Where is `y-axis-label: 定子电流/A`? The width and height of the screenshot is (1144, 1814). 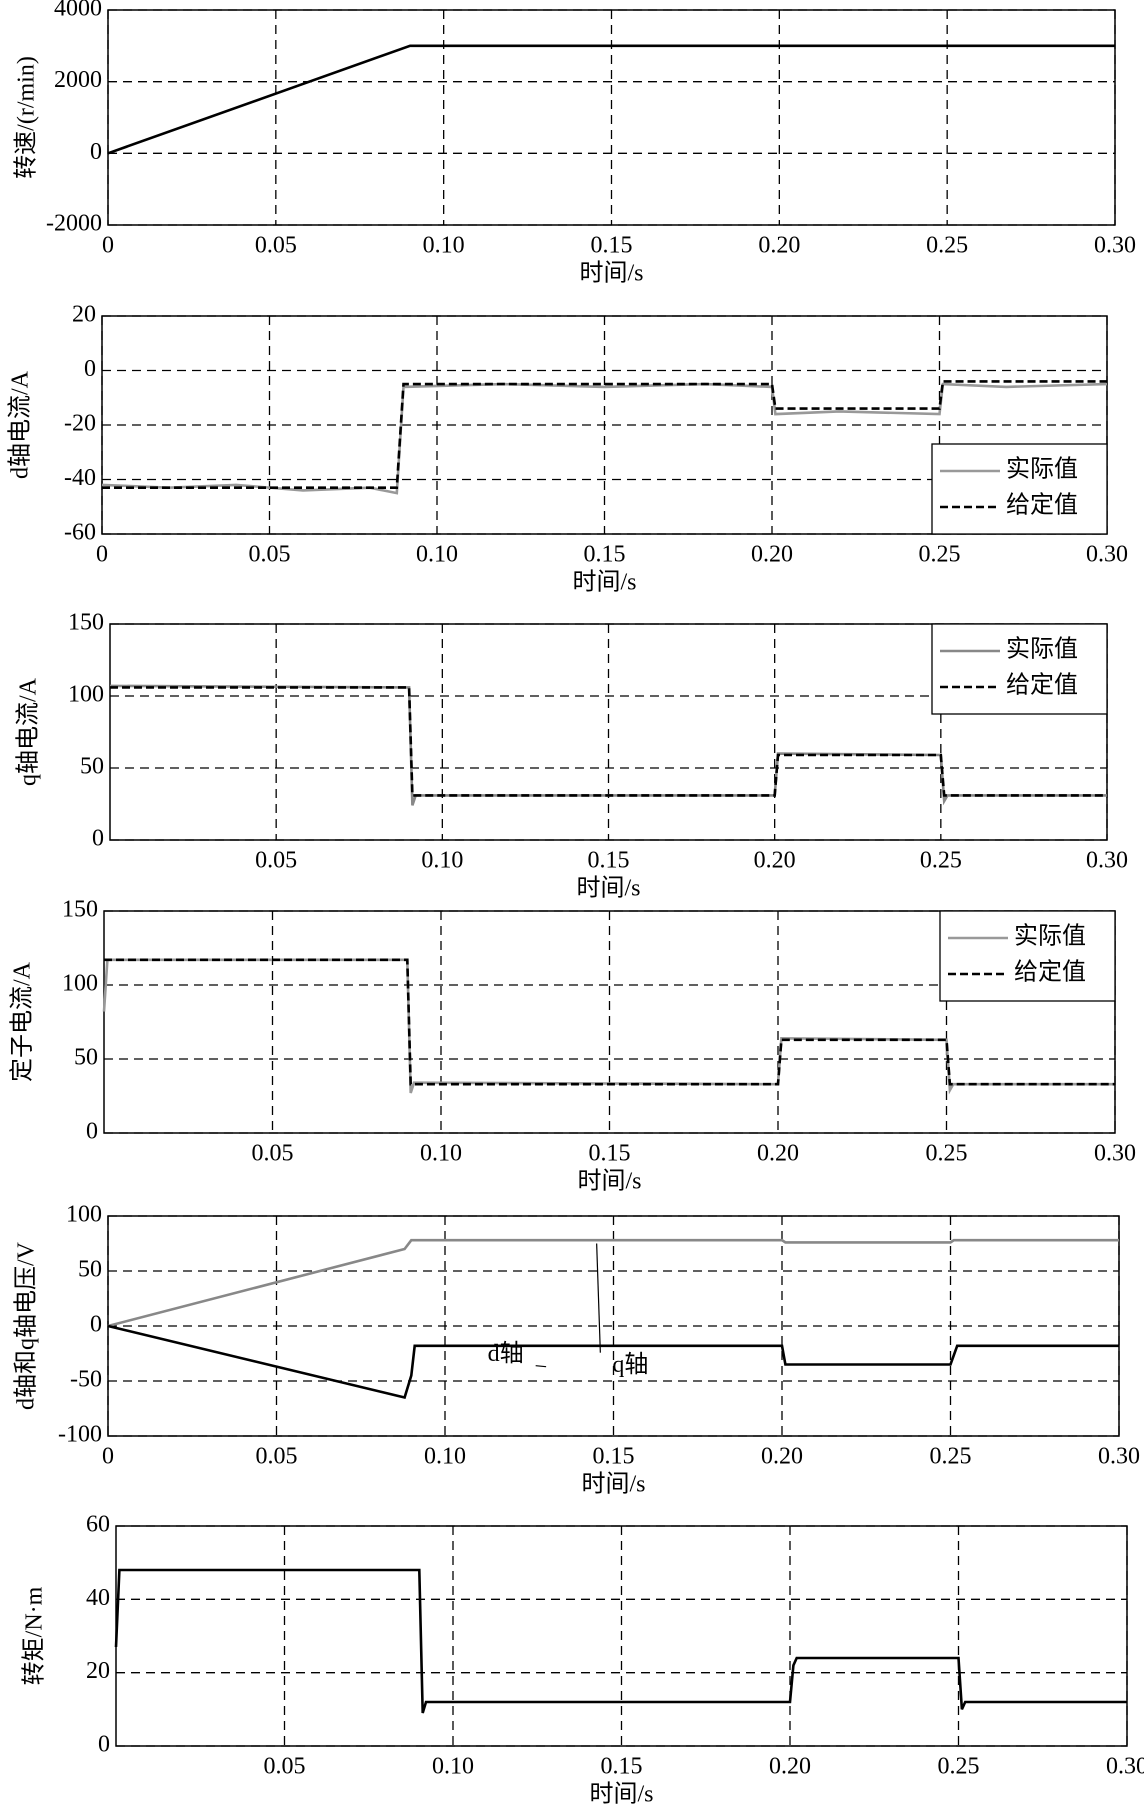
y-axis-label: 定子电流/A is located at coordinates (22, 1021).